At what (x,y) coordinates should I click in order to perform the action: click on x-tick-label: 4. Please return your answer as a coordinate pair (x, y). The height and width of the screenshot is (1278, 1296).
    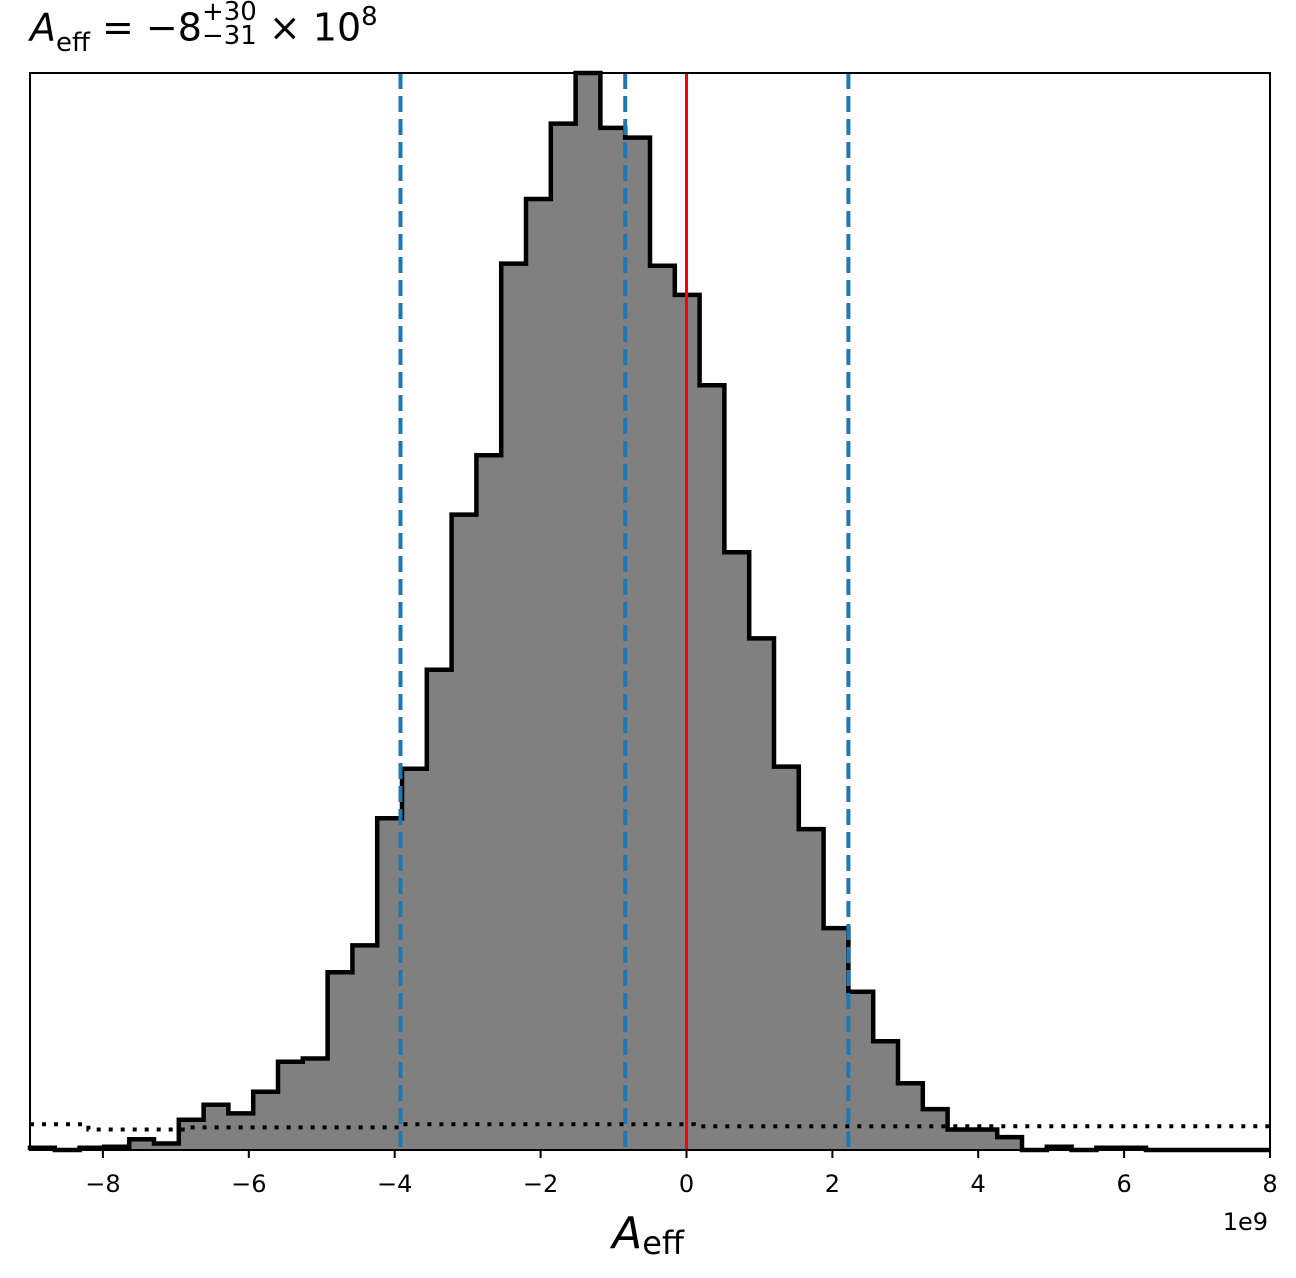
    Looking at the image, I should click on (978, 1184).